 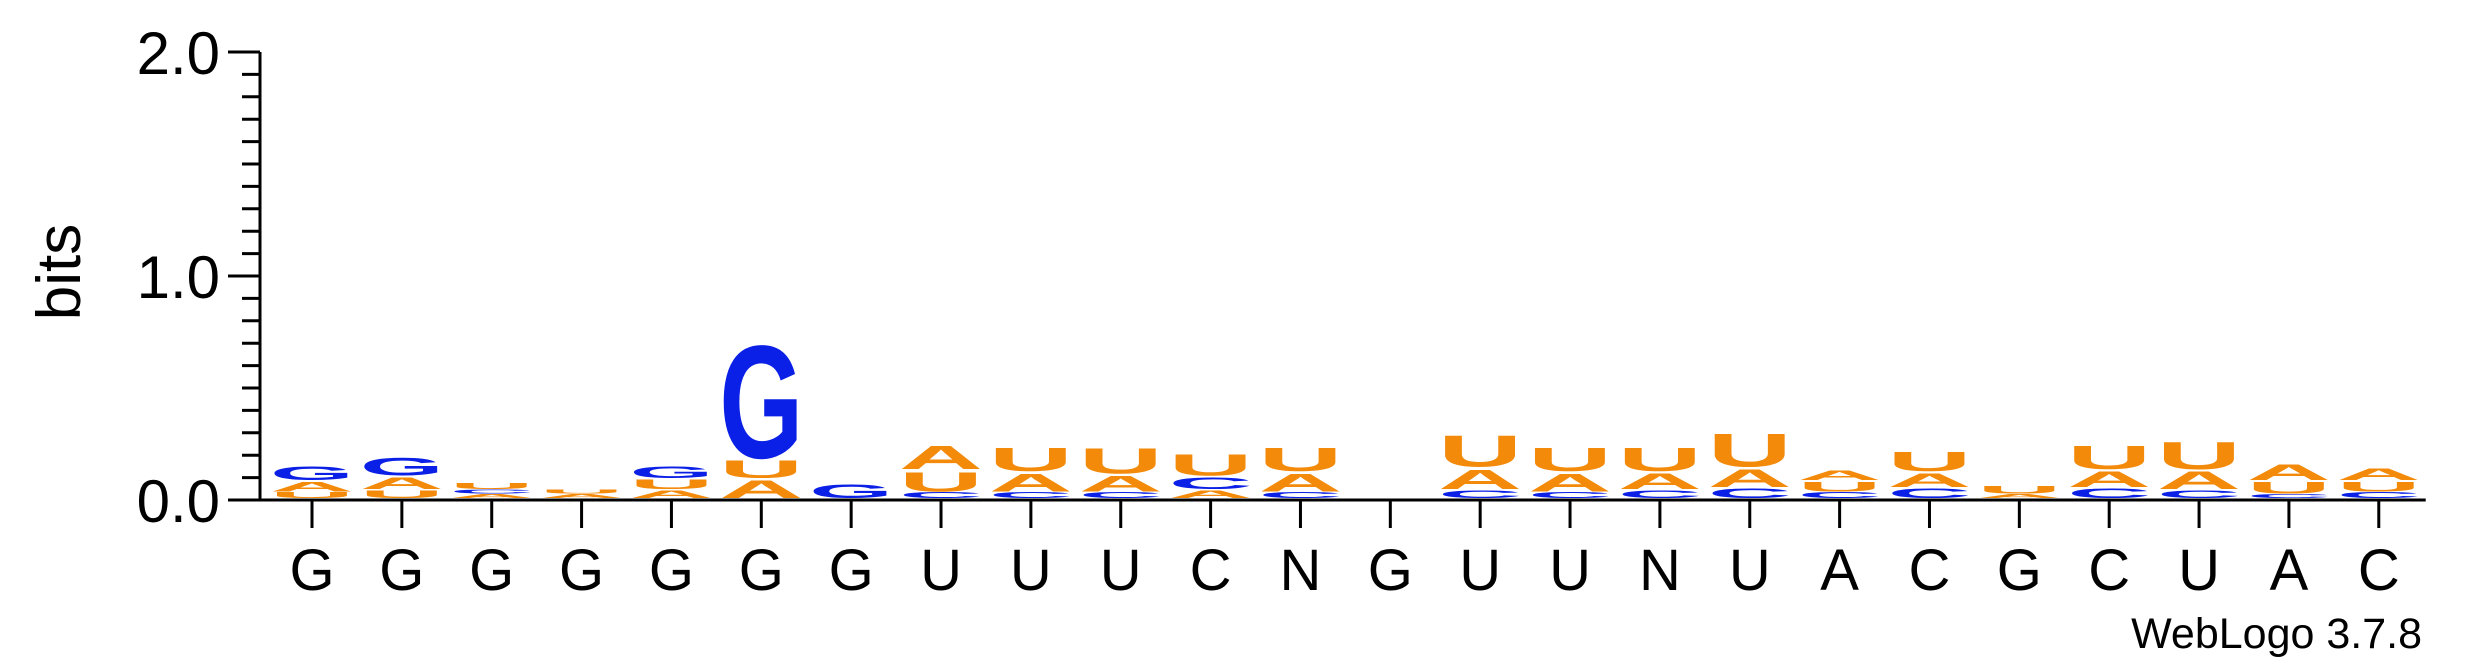 I want to click on y-tick-label: 2.0, so click(x=178, y=53).